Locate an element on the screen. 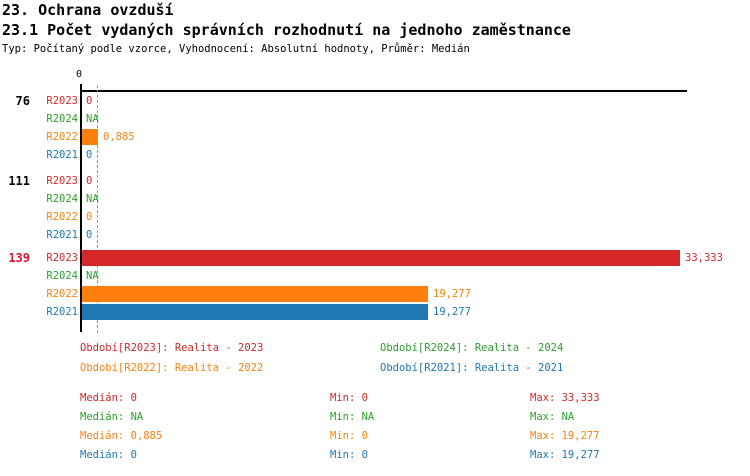 The height and width of the screenshot is (476, 750). stat-max-r2023: Max: 33,333 is located at coordinates (565, 398).